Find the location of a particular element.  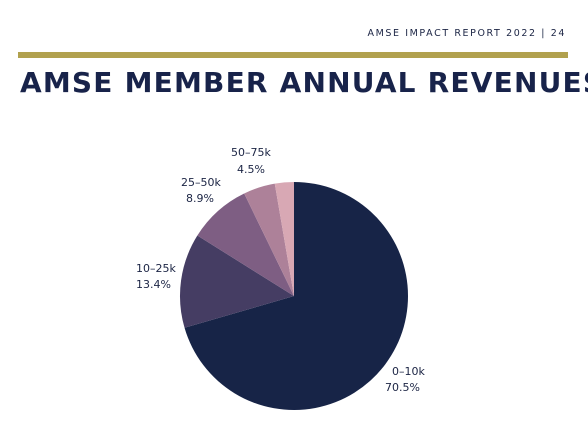

pct-25-50k: 8.9% is located at coordinates (200, 198).